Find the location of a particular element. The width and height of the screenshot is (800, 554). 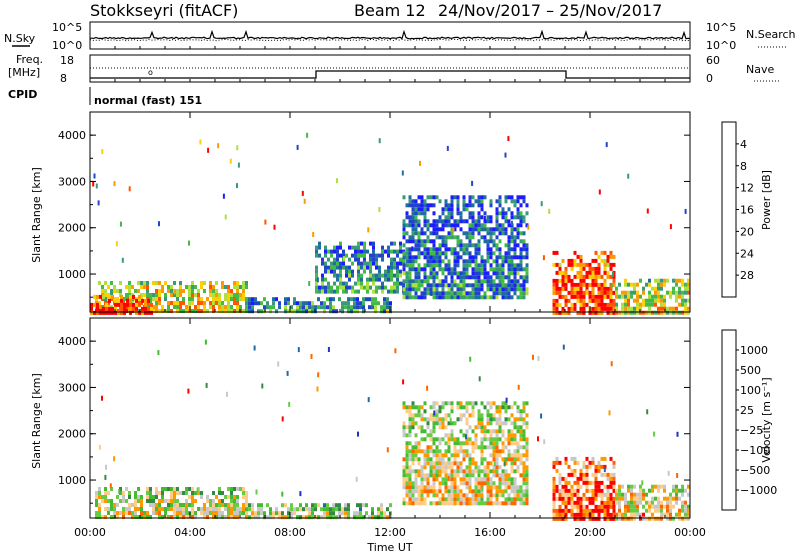

freq-unit-label: [MHz] is located at coordinates (24, 72).